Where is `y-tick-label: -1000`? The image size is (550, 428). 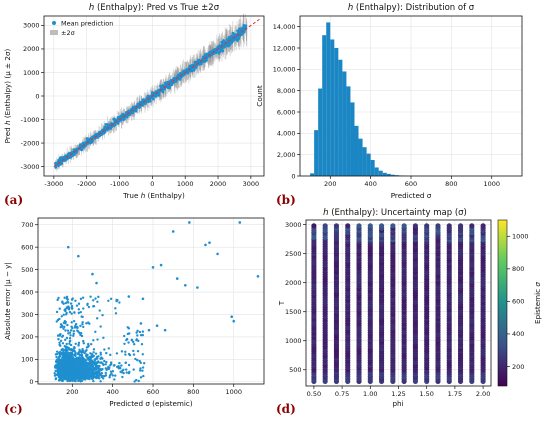 y-tick-label: -1000 is located at coordinates (30, 120).